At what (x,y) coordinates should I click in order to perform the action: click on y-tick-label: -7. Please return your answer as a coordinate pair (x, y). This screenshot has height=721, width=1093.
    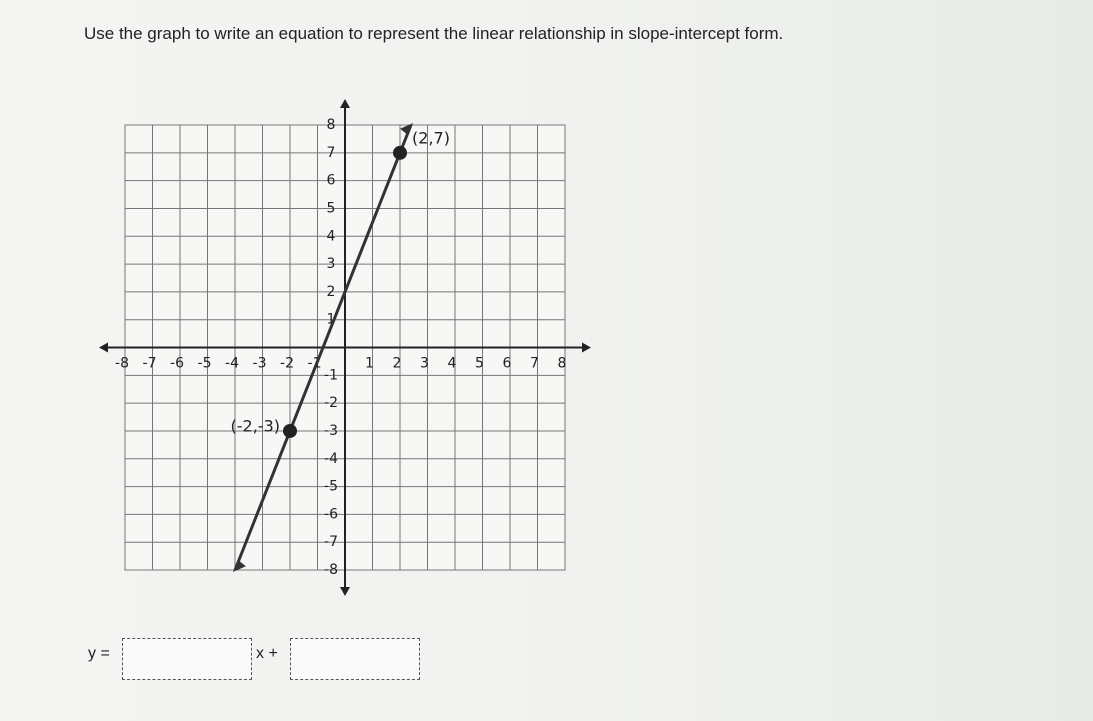
    Looking at the image, I should click on (331, 542).